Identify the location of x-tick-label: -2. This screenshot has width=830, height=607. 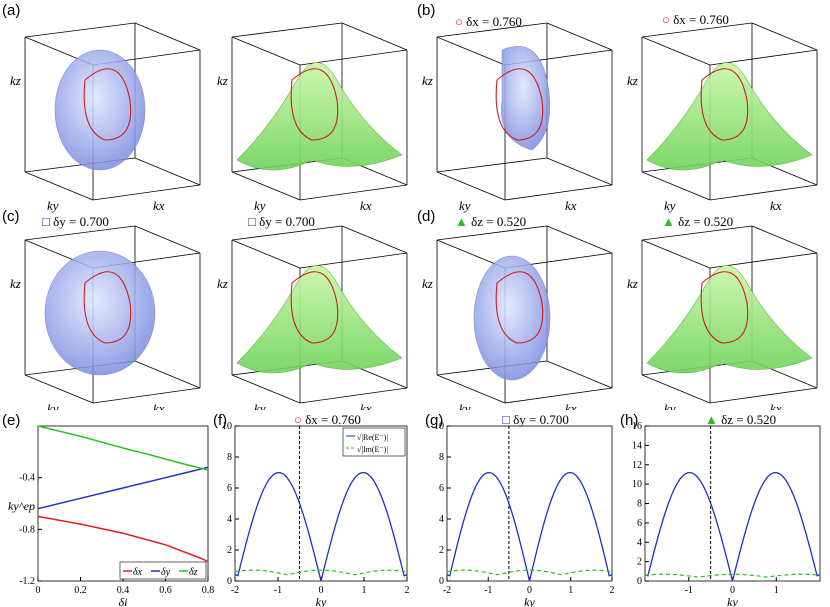
(235, 590).